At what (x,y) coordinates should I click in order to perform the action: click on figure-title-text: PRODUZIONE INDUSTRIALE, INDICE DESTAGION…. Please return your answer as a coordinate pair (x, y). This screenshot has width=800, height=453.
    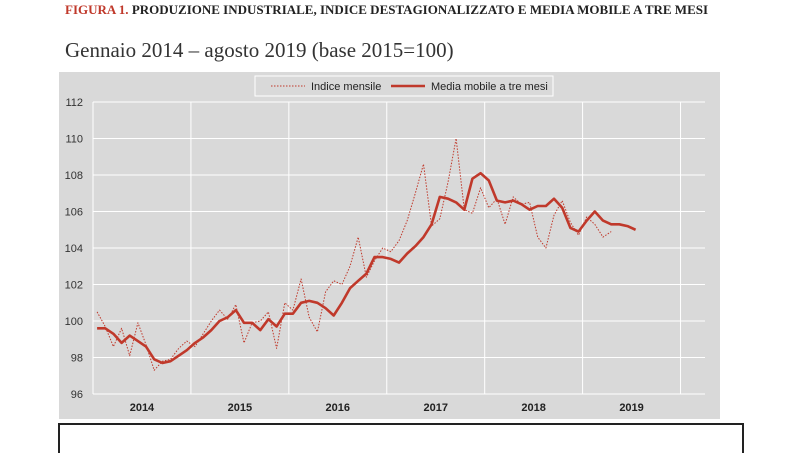
    Looking at the image, I should click on (420, 9).